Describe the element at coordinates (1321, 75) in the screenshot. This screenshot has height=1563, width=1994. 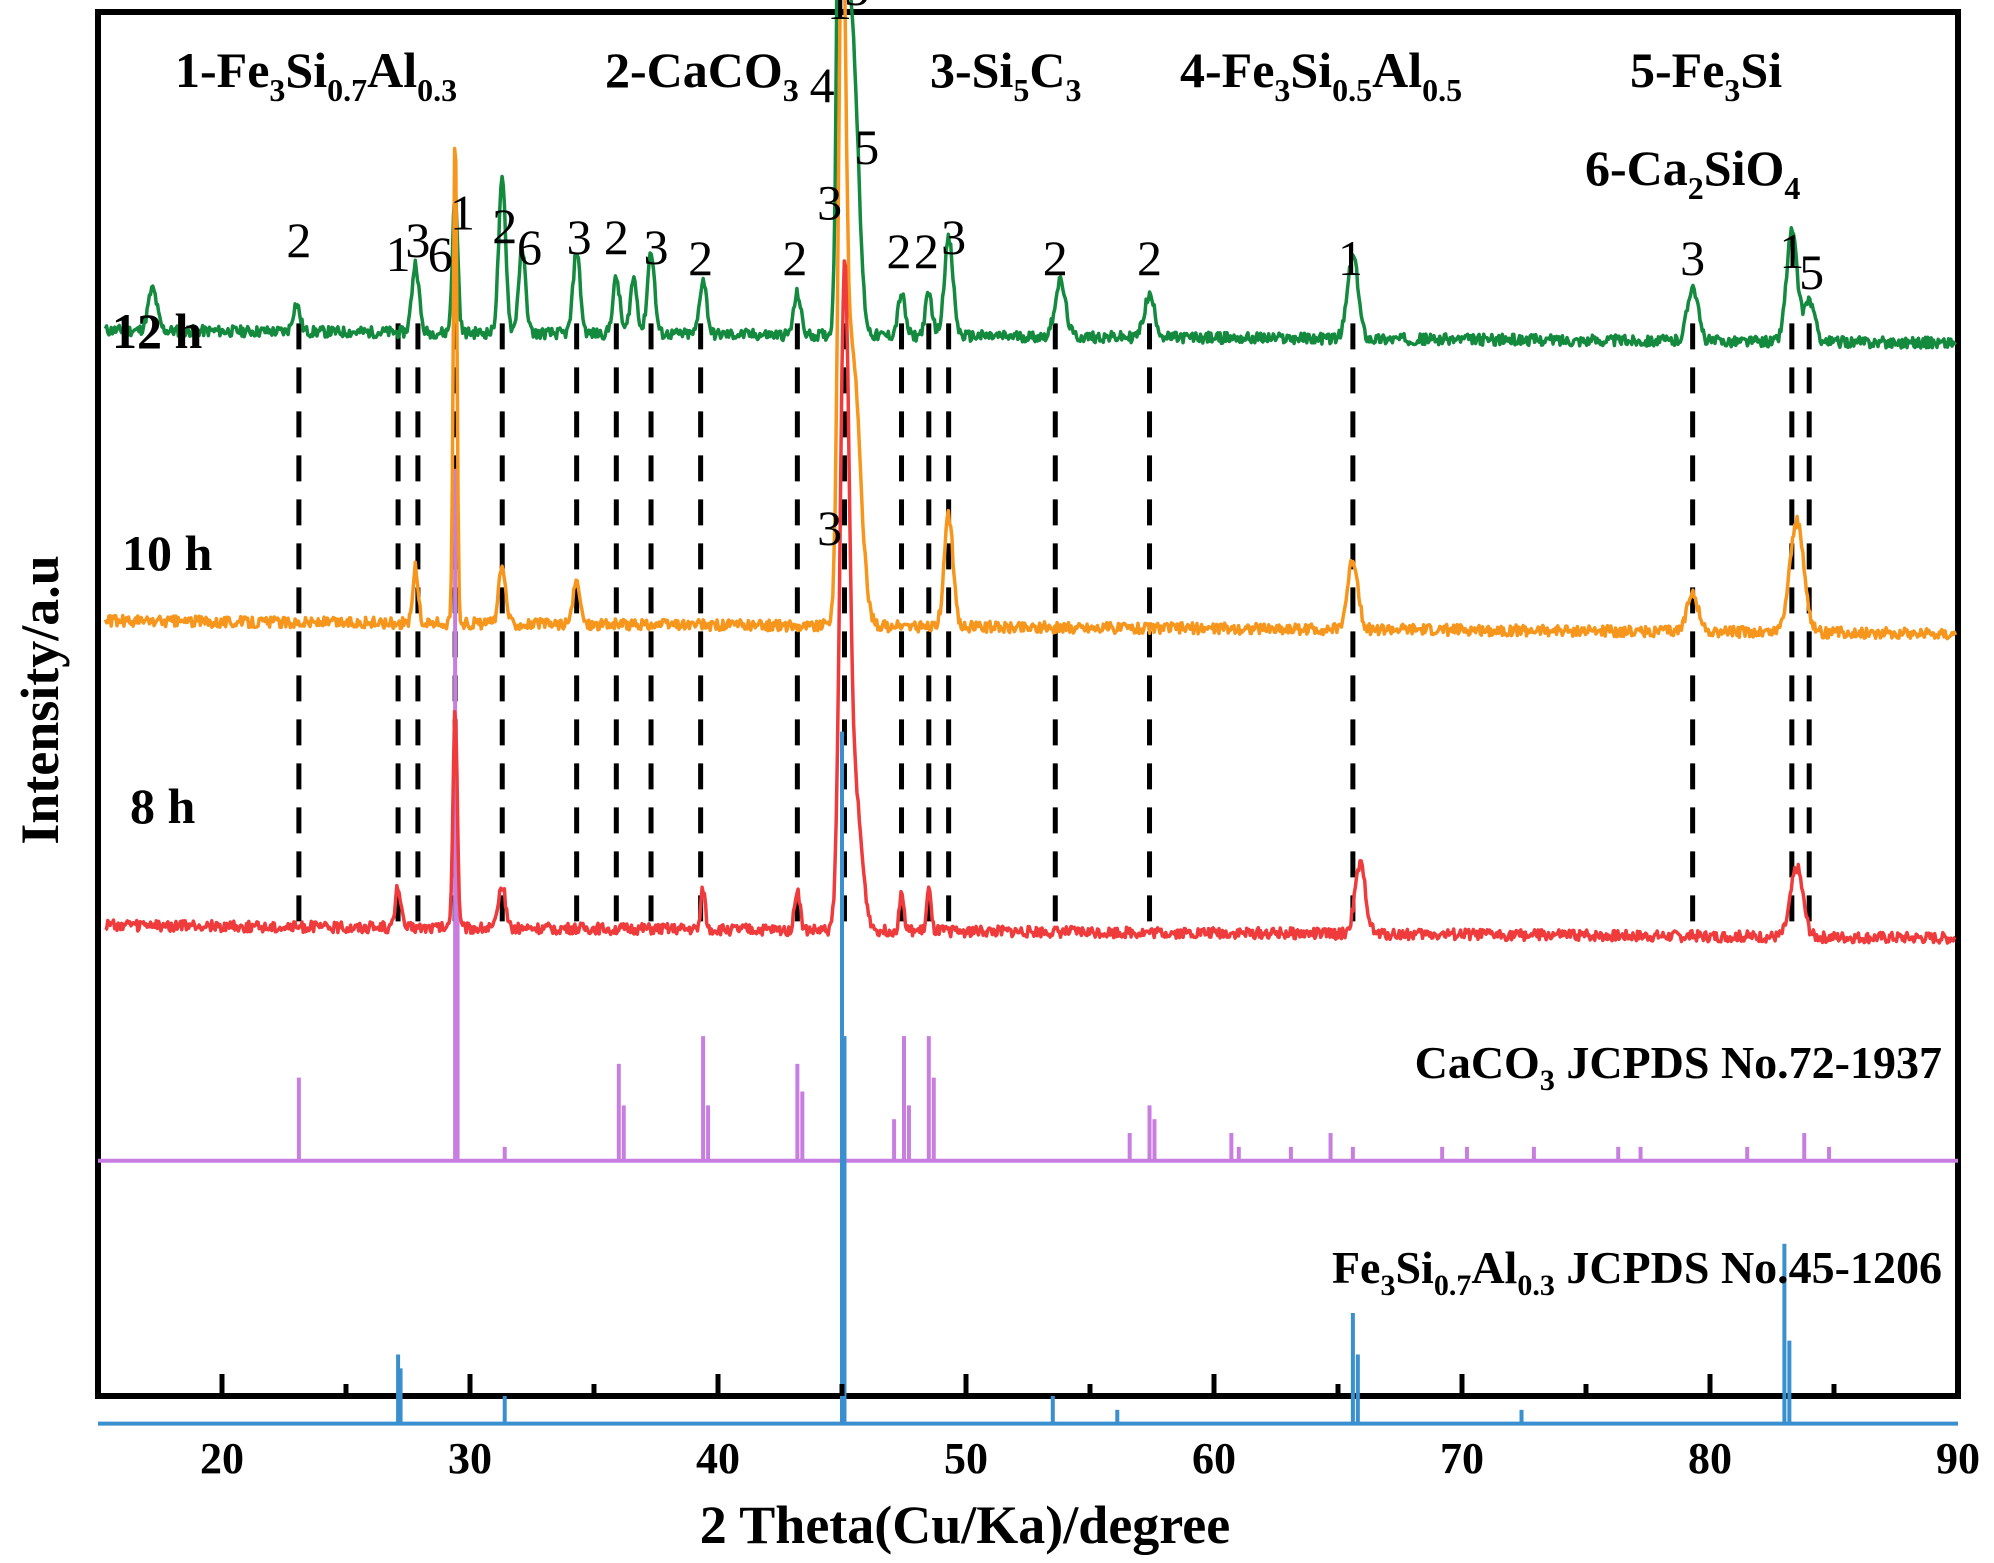
I see `legend-item-4: 4-Fe3Si0.5Al0.5` at that location.